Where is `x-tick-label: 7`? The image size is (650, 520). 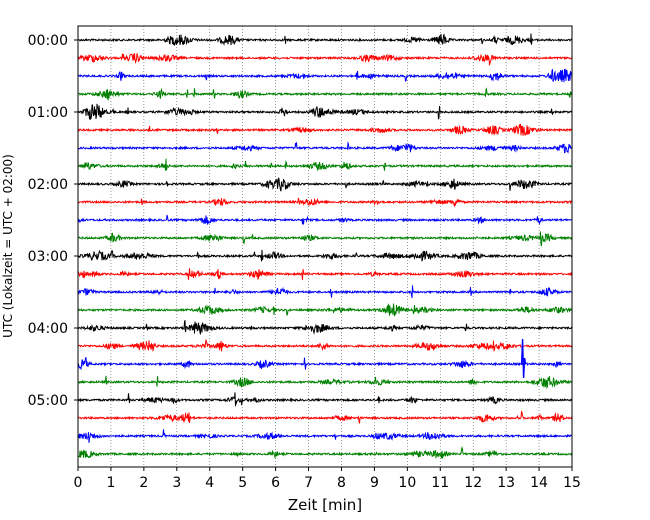
x-tick-label: 7 is located at coordinates (308, 483).